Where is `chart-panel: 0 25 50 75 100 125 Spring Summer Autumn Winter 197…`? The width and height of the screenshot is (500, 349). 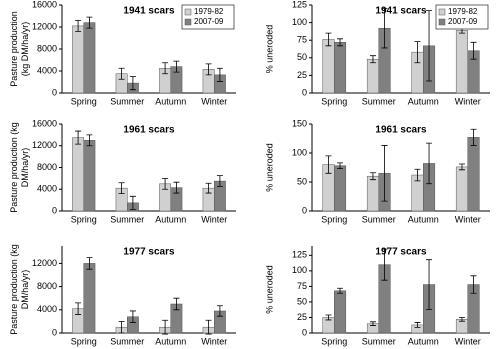 chart-panel: 0 25 50 75 100 125 Spring Summer Autumn Winter 197… is located at coordinates (377, 296).